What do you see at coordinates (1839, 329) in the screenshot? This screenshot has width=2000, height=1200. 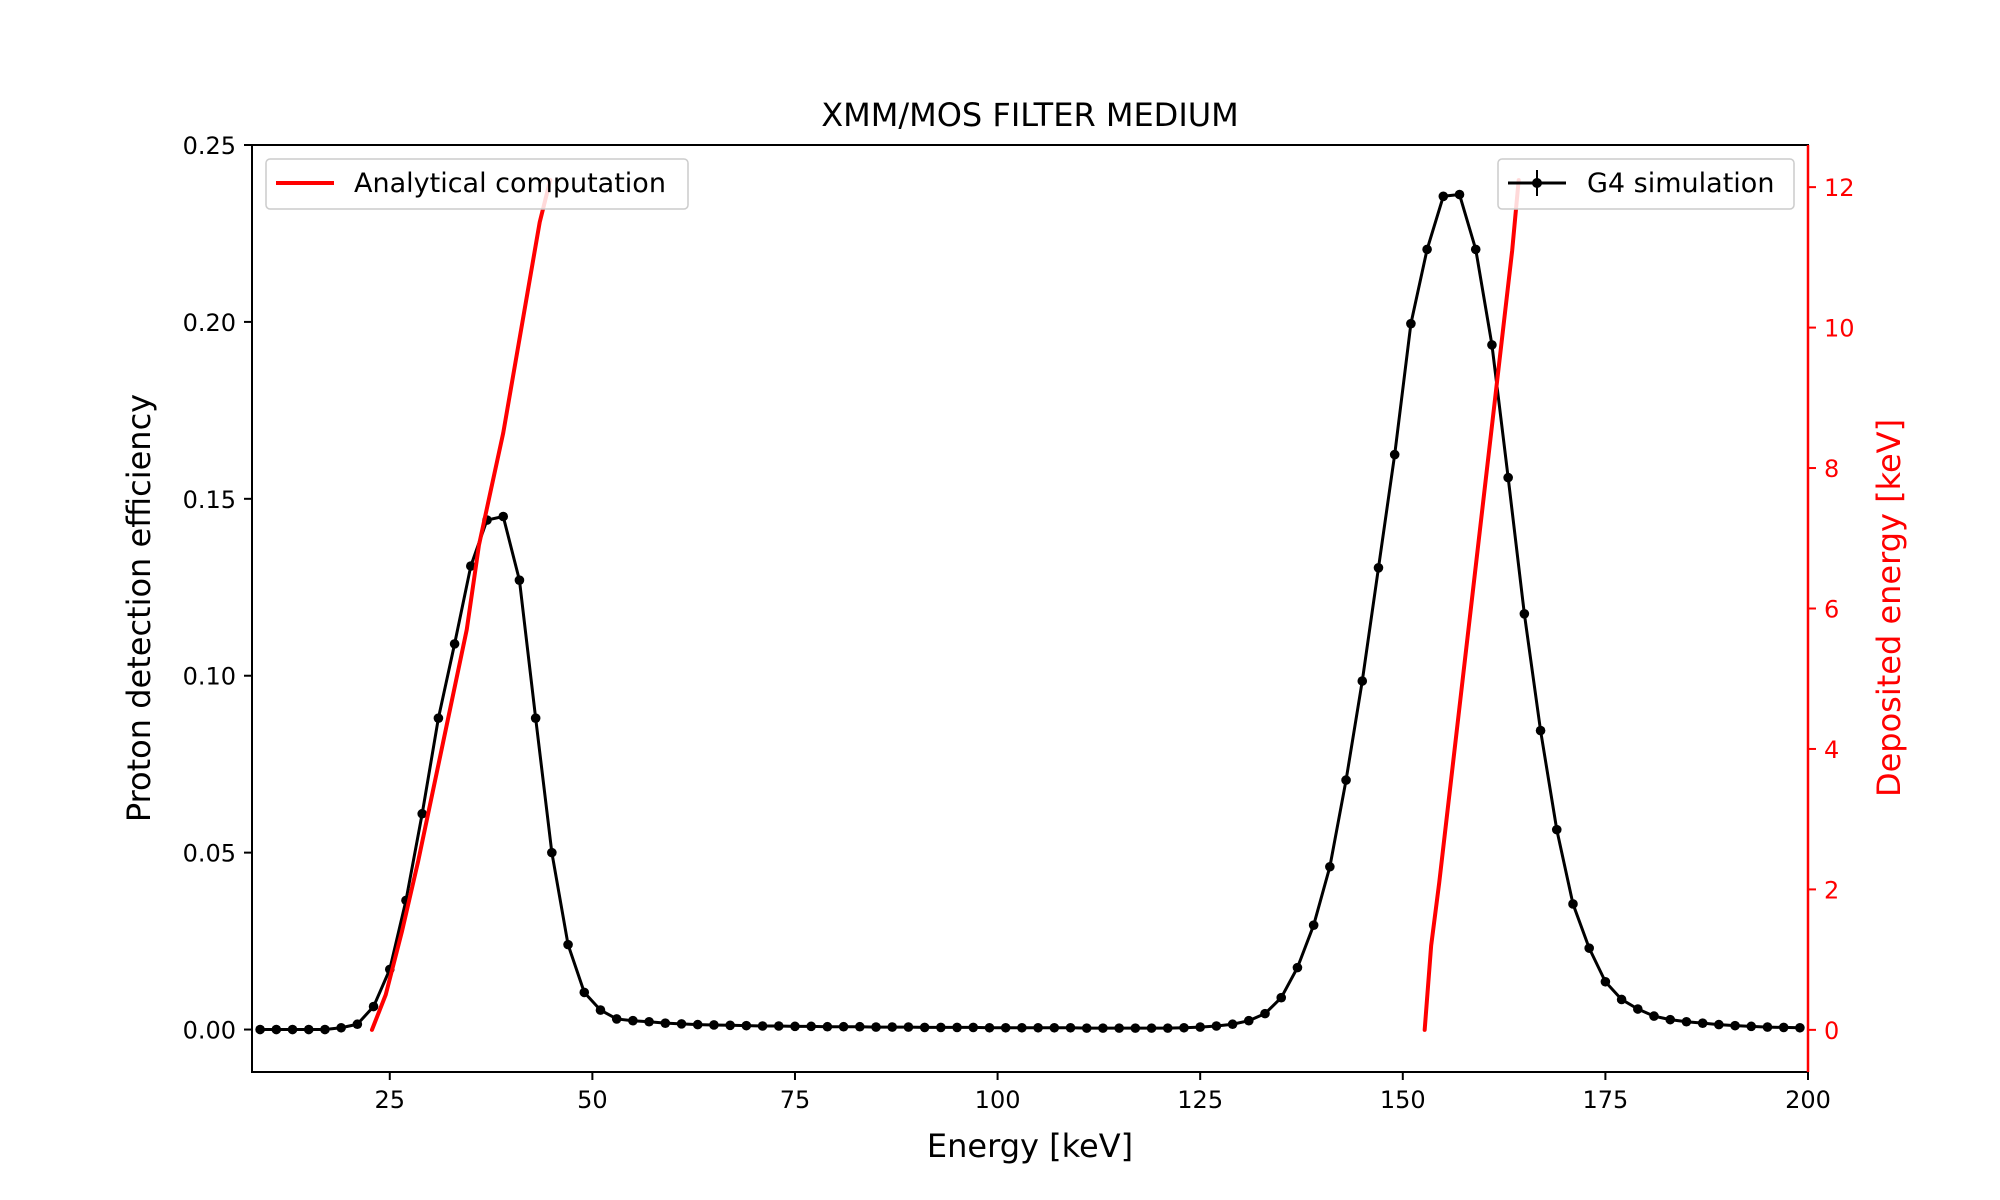 I see `y2-tick-label: 10` at bounding box center [1839, 329].